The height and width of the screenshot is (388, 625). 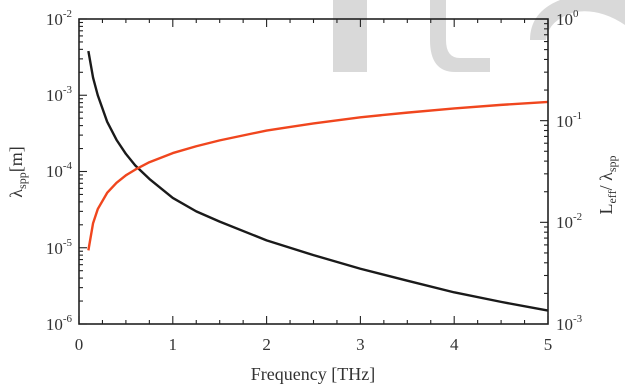 I want to click on x-tick-label: 4, so click(x=454, y=344).